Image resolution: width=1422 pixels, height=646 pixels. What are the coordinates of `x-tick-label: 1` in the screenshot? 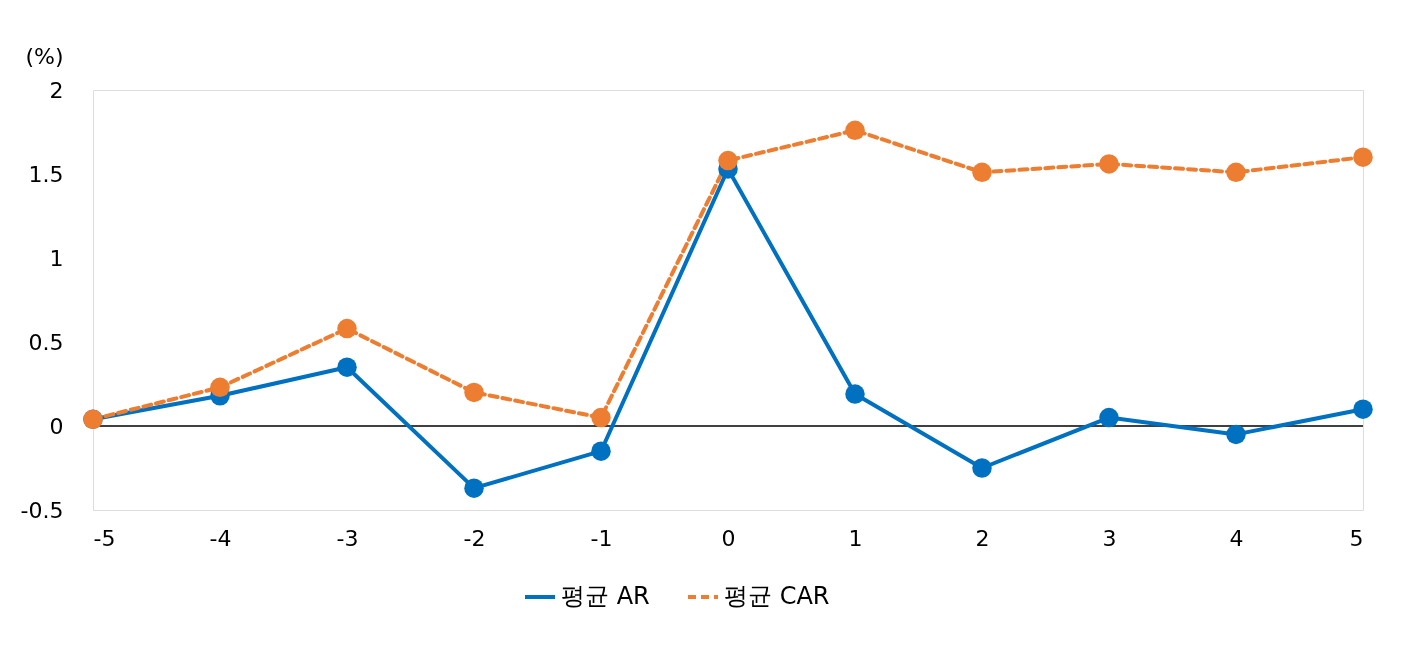 It's located at (855, 538).